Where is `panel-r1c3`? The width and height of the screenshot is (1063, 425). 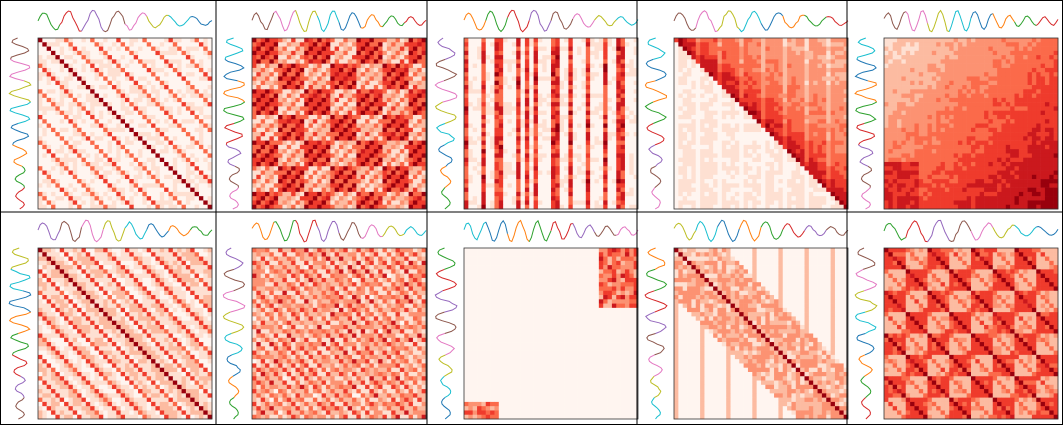 panel-r1c3 is located at coordinates (535, 107).